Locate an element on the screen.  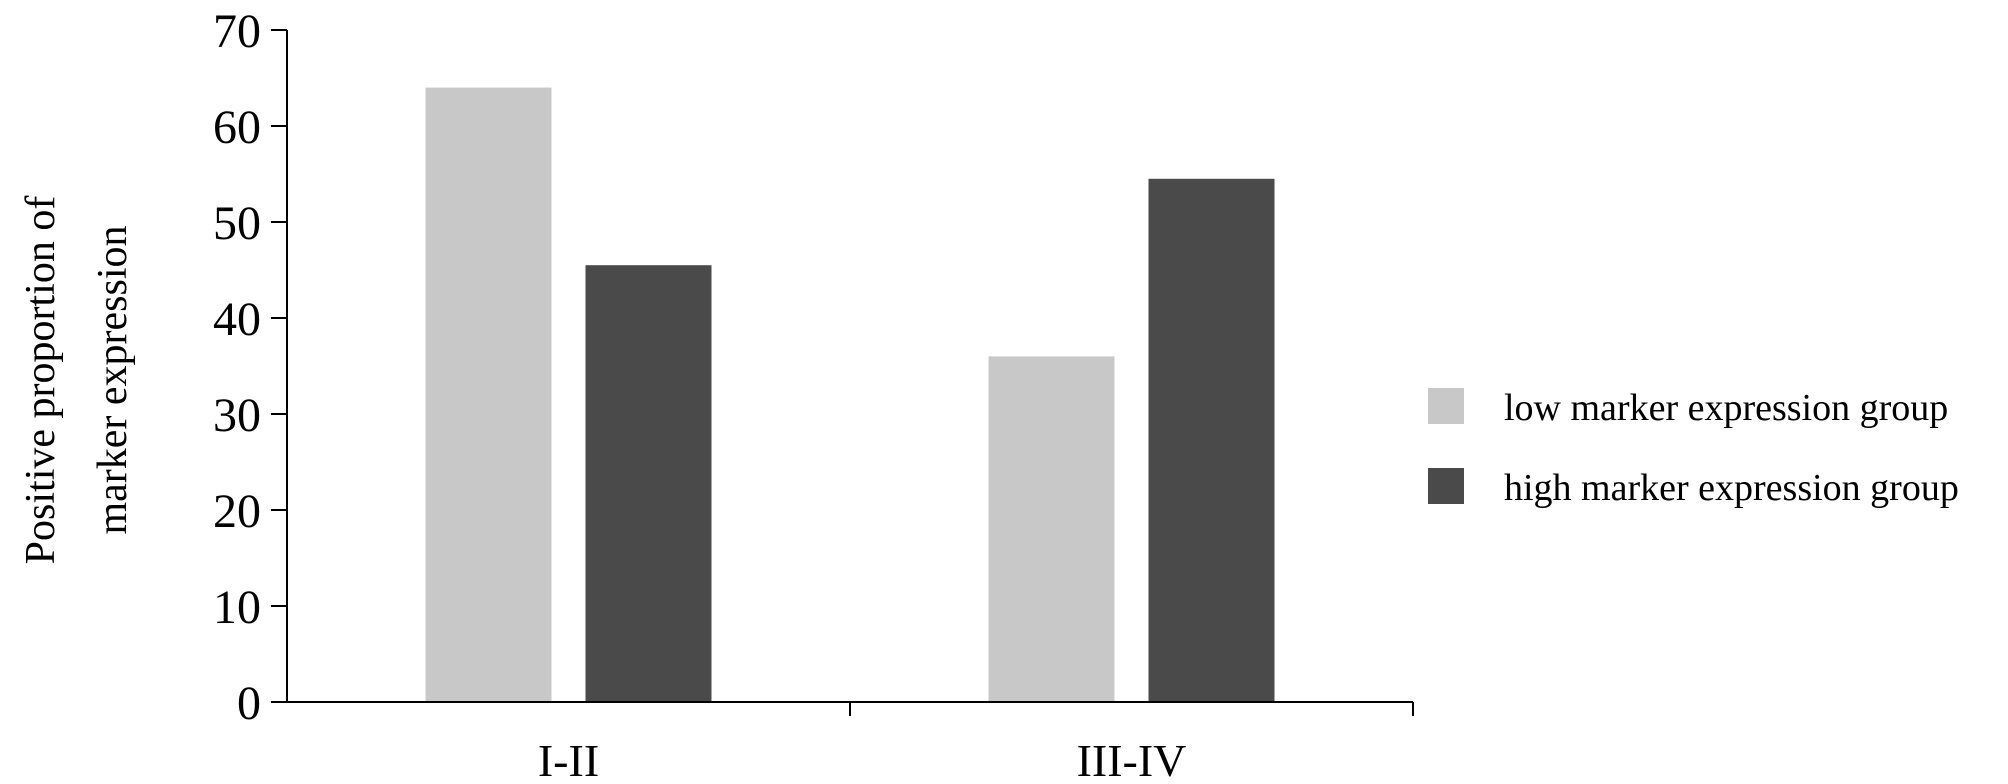
y-axis-title-line: Positive proportion of is located at coordinates (41, 380).